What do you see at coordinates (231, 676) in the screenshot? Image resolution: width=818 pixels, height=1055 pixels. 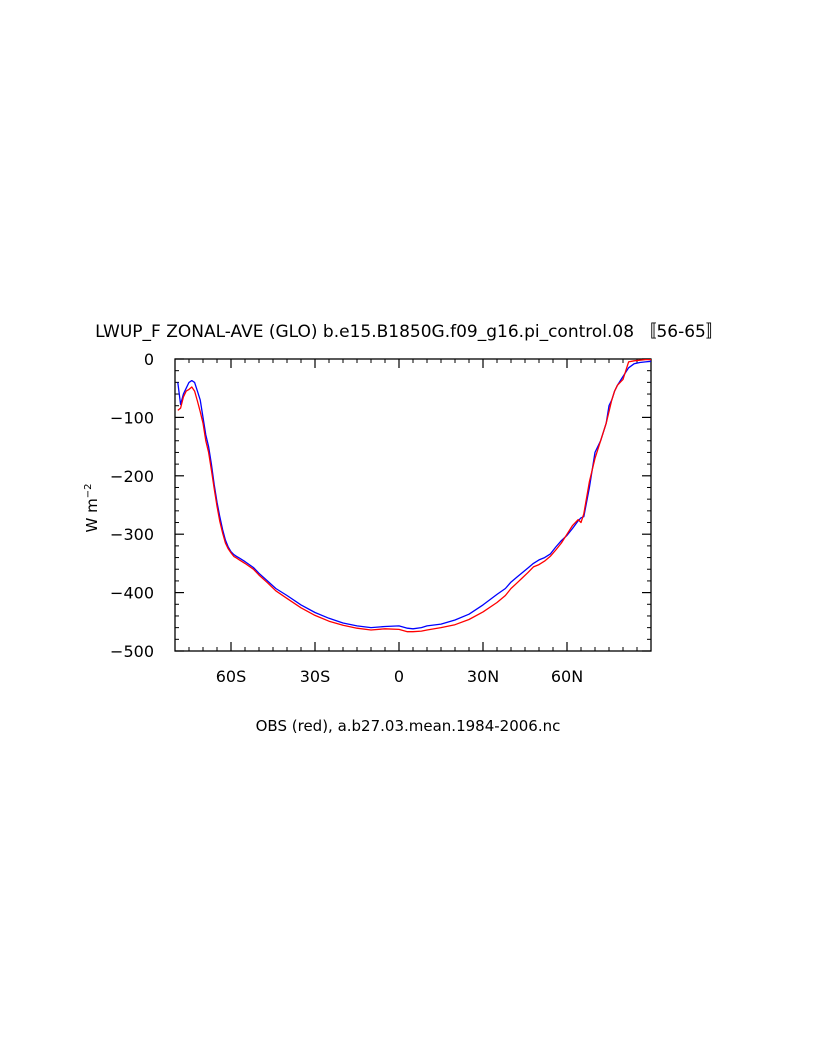 I see `x-tick-label: 60S` at bounding box center [231, 676].